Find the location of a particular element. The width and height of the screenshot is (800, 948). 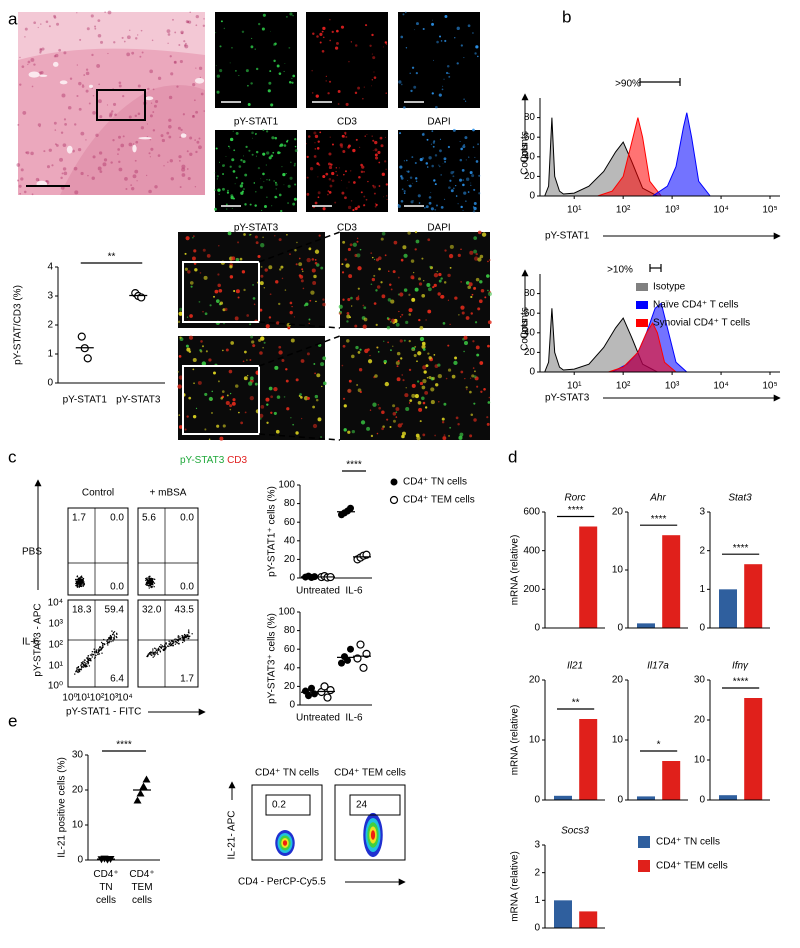

he-tissue is located at coordinates (111, 36).